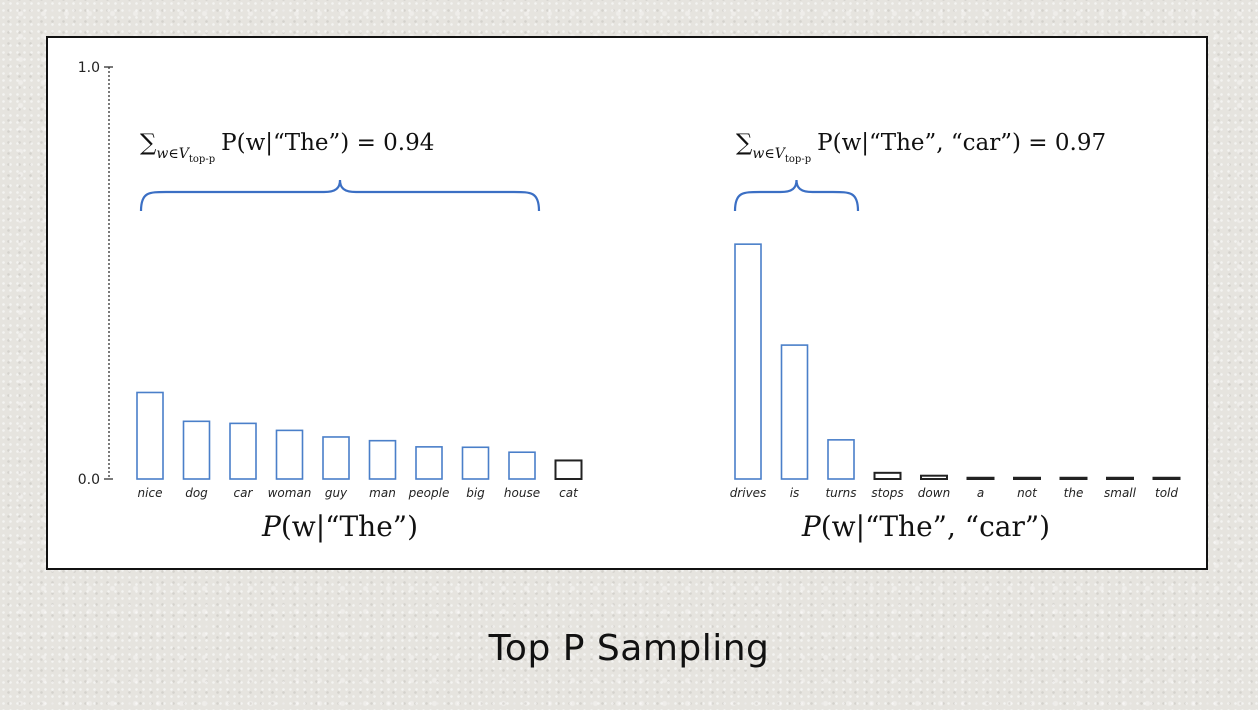 Image resolution: width=1258 pixels, height=710 pixels. Describe the element at coordinates (289, 454) in the screenshot. I see `bar-woman` at that location.